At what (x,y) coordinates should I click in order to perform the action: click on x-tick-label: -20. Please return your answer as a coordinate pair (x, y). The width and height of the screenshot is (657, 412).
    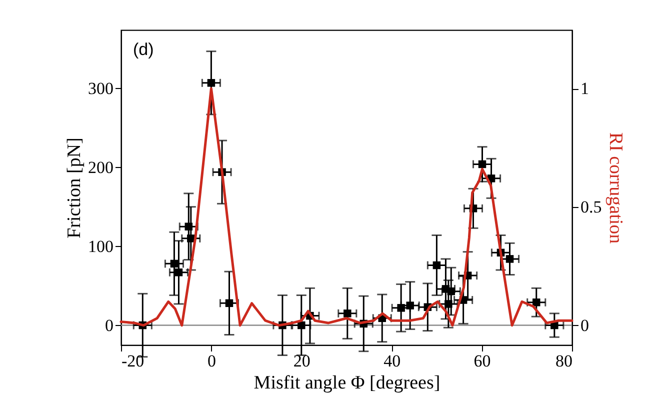
    Looking at the image, I should click on (133, 361).